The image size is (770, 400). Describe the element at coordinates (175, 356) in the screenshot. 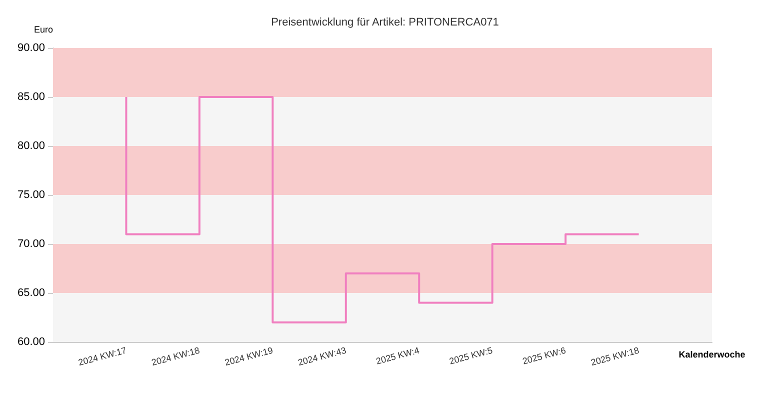

I see `x-tick-label: 2024 KW:18` at that location.